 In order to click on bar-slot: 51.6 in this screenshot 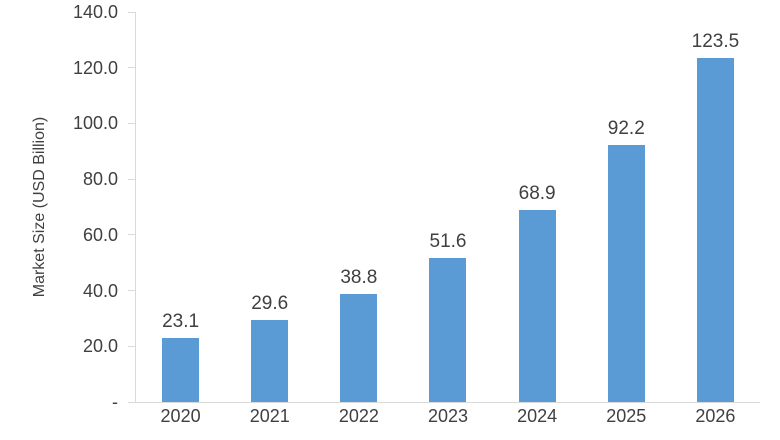, I will do `click(447, 207)`.